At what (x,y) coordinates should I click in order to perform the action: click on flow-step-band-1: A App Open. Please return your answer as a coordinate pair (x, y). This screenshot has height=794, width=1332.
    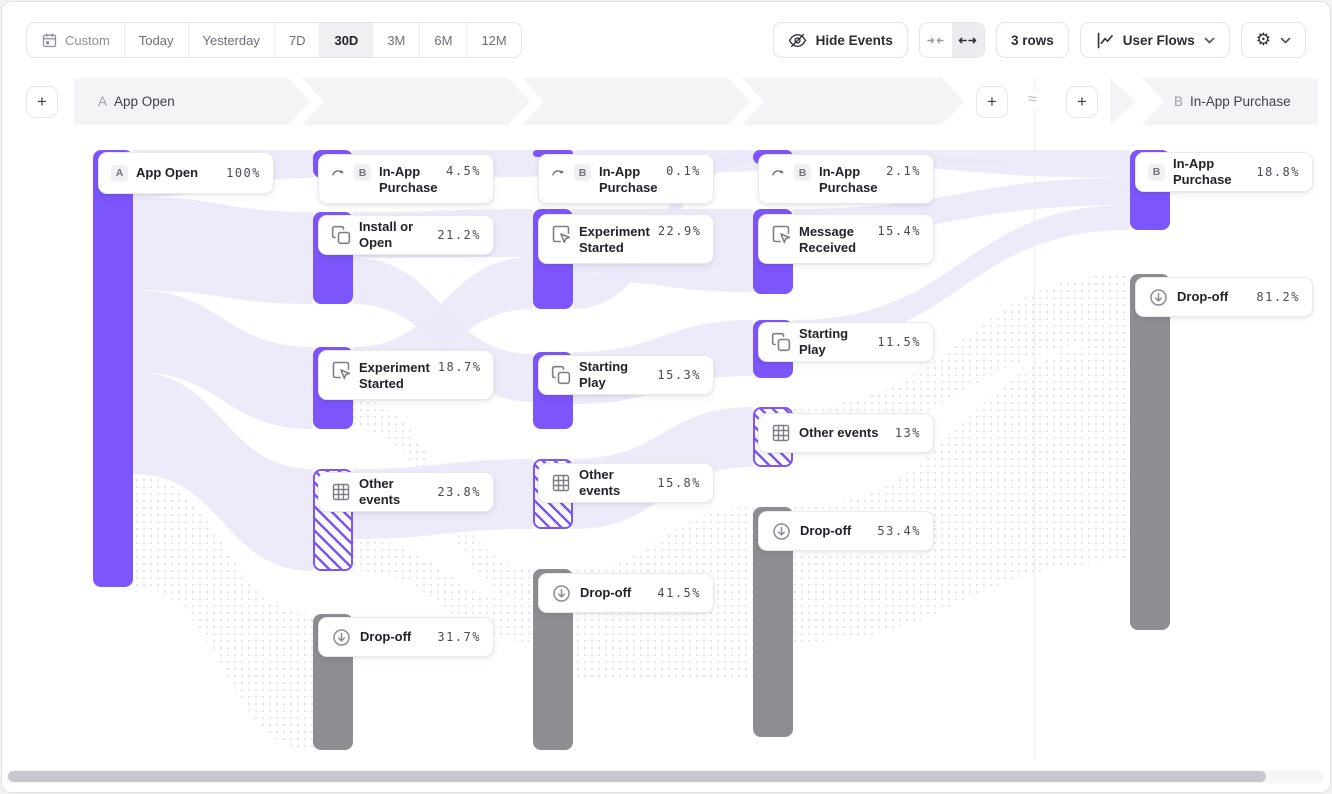
    Looking at the image, I should click on (192, 101).